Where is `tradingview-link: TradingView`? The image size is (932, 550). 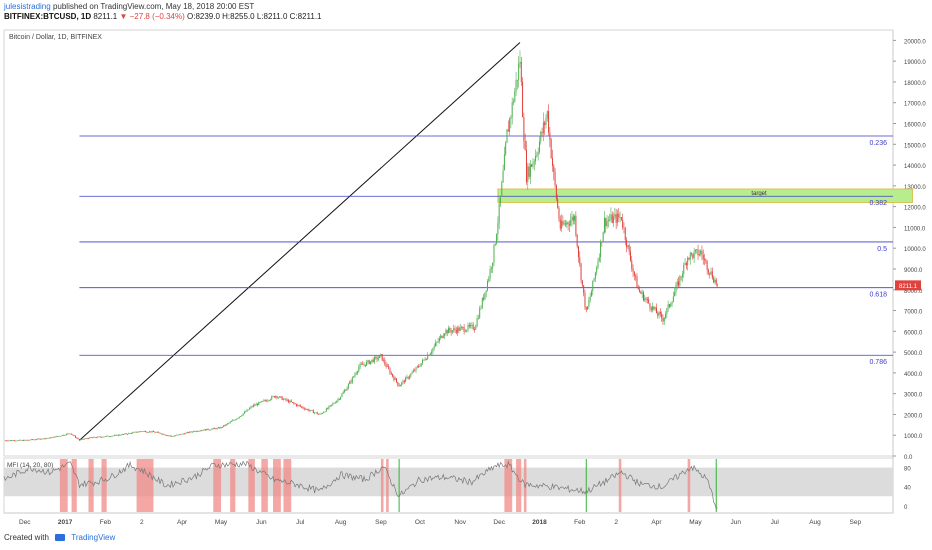 tradingview-link: TradingView is located at coordinates (93, 537).